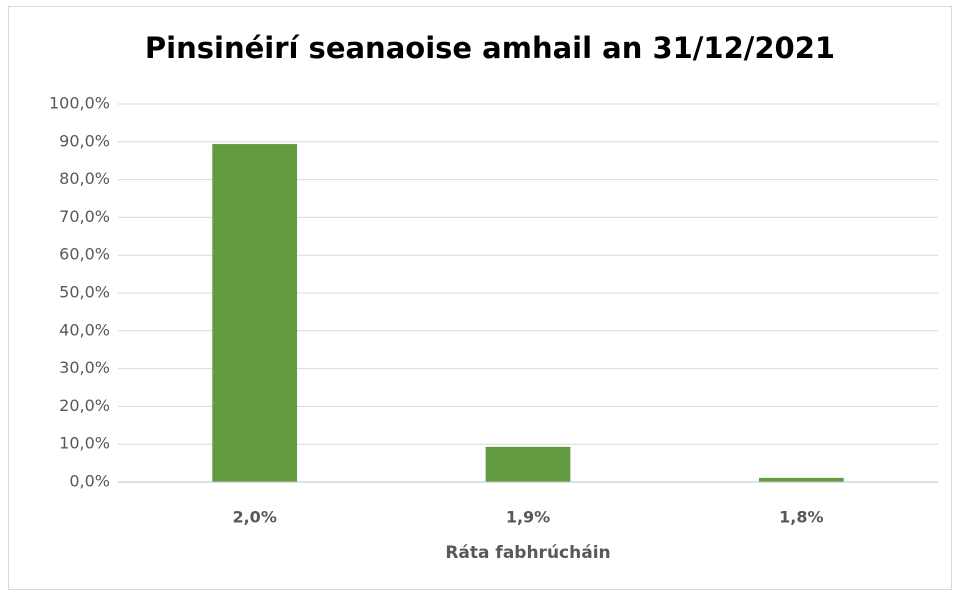 This screenshot has height=600, width=955. Describe the element at coordinates (84, 367) in the screenshot. I see `y-tick-label: 30,0%` at that location.